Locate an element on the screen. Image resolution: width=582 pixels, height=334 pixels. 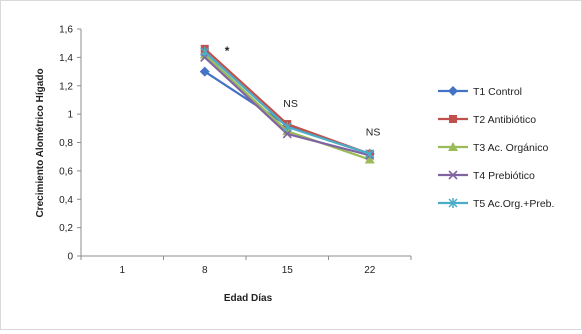
y-axis-title: Crecimiento Alométrico Hígado is located at coordinates (40, 142).